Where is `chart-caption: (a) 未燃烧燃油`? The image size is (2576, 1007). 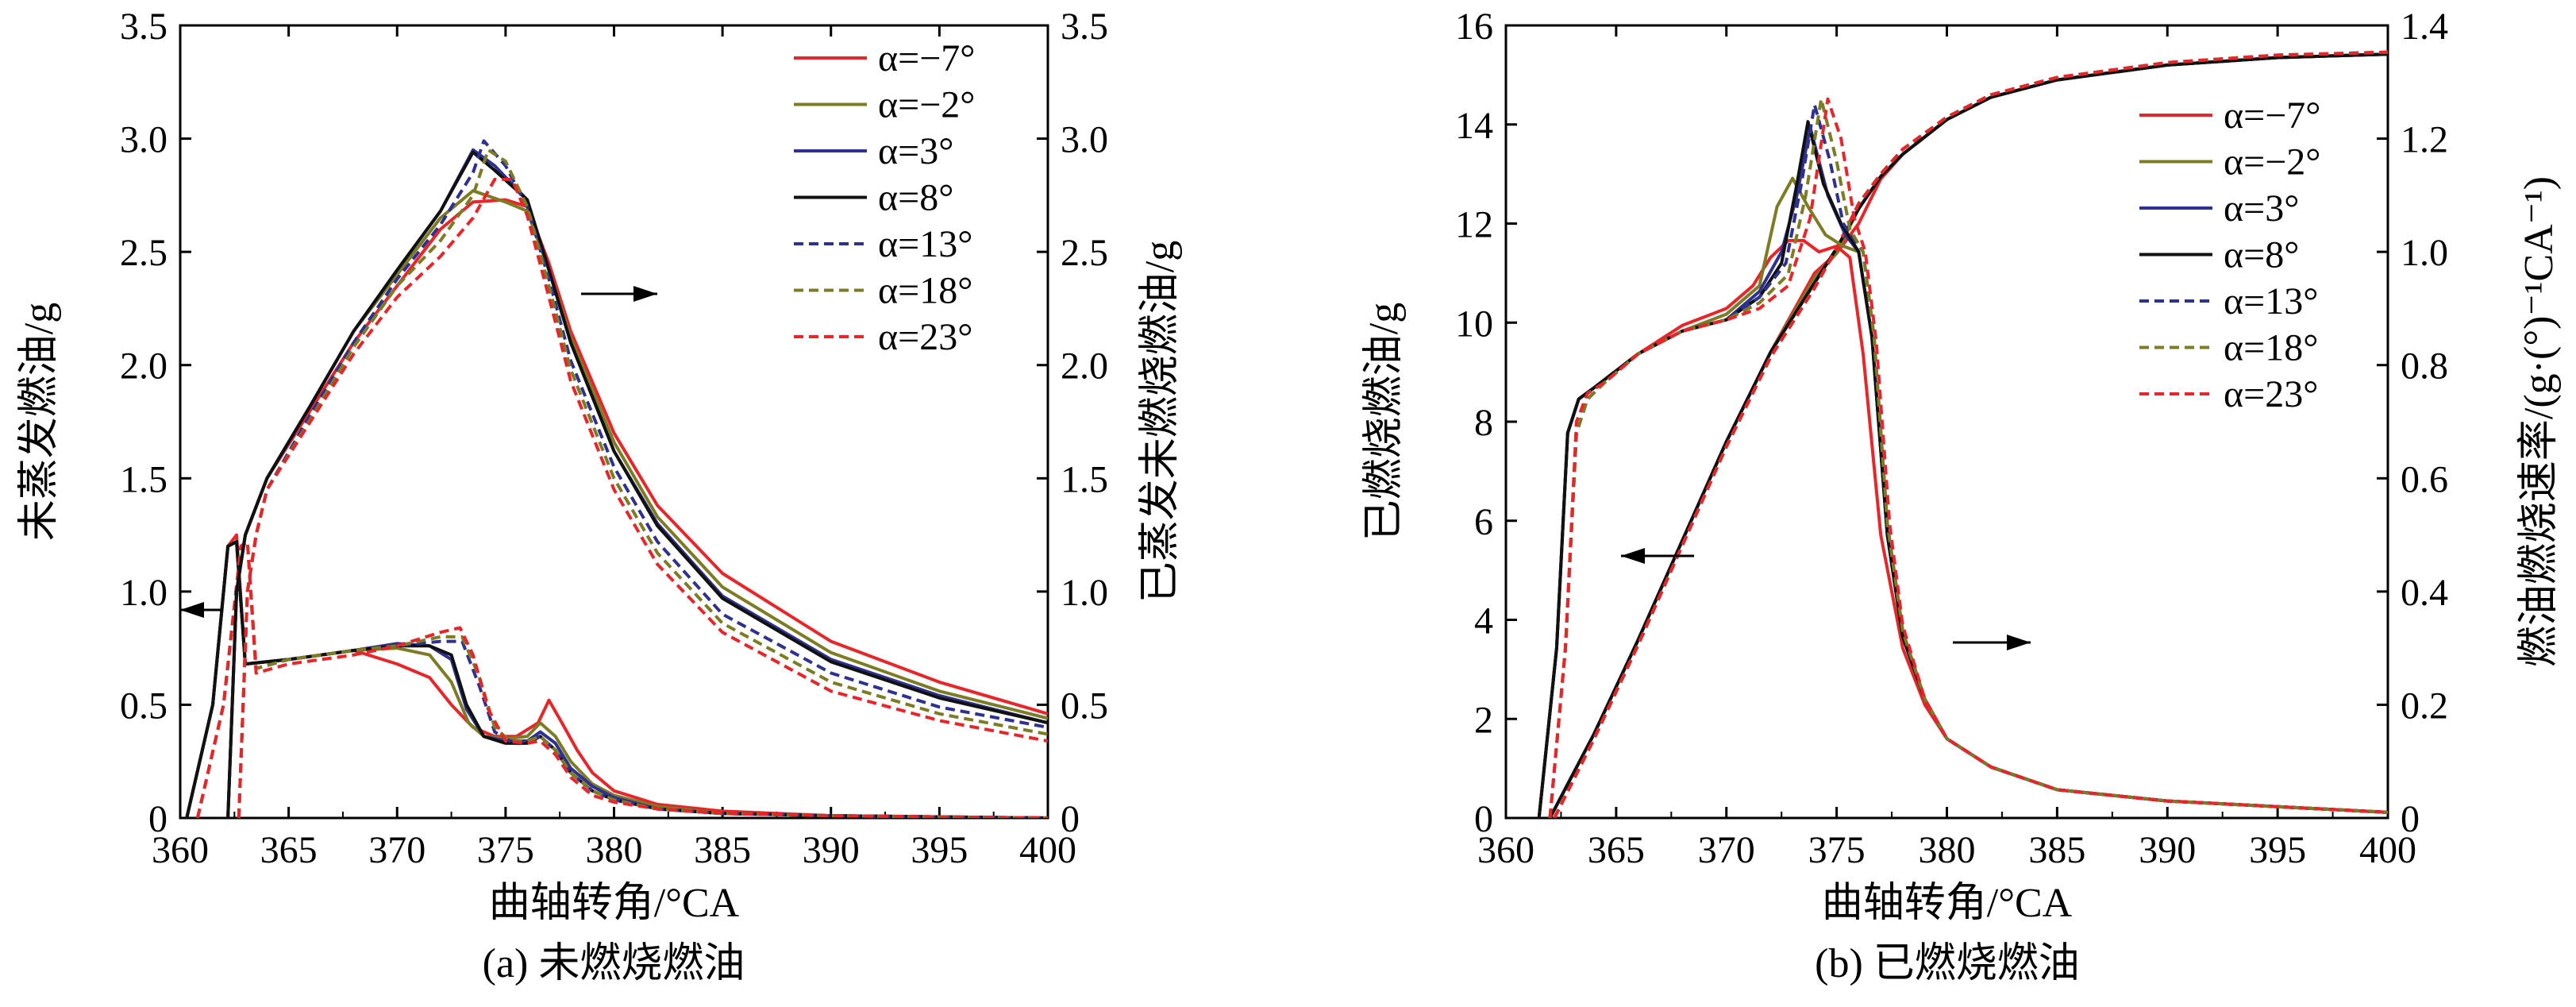
chart-caption: (a) 未燃烧燃油 is located at coordinates (614, 963).